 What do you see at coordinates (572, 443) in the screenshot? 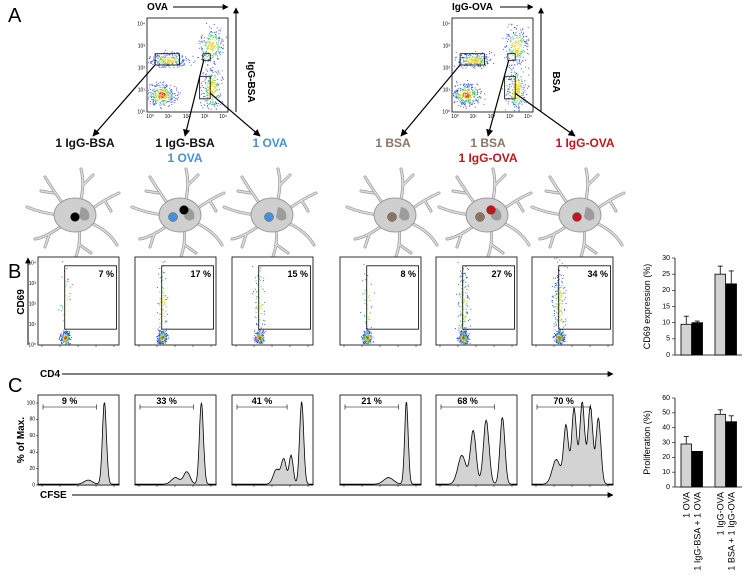
I see `histogram-curve` at bounding box center [572, 443].